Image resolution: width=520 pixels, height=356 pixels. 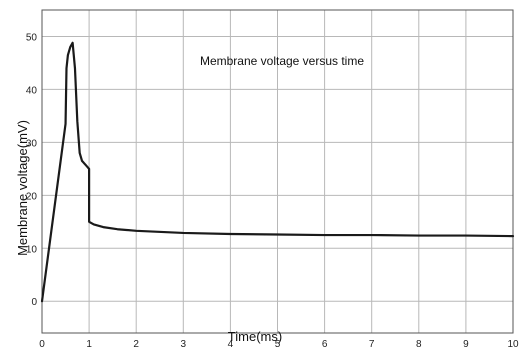 I want to click on x-tick-label: 10, so click(x=513, y=344).